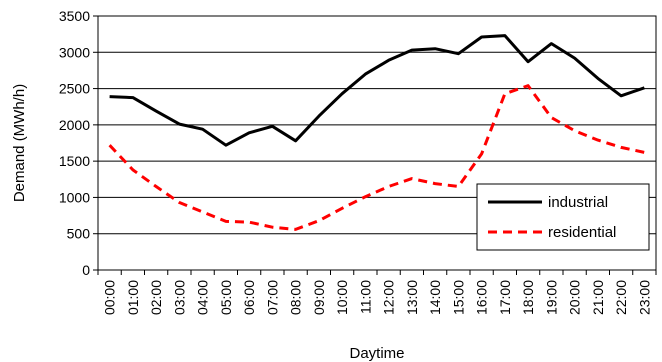 This screenshot has width=662, height=362. I want to click on x-tick-label: 07:00, so click(272, 297).